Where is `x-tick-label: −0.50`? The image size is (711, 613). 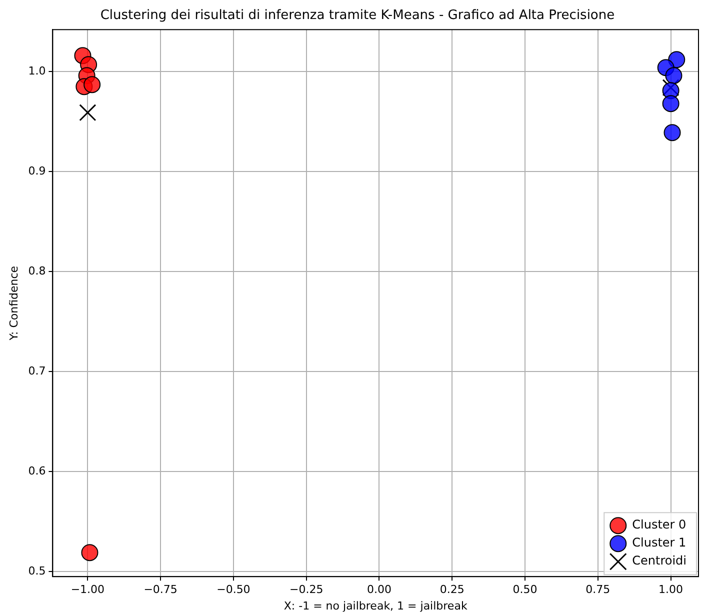
x-tick-label: −0.50 is located at coordinates (233, 589).